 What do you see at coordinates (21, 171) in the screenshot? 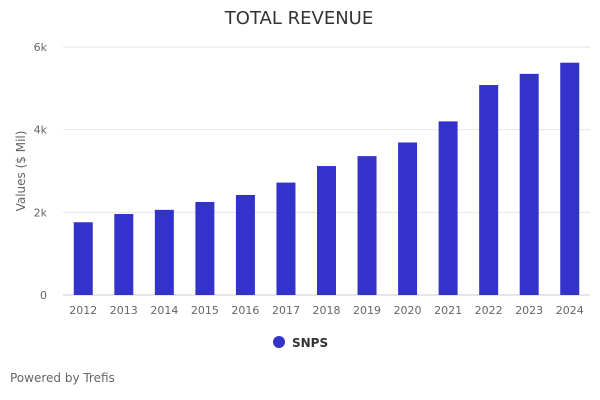
I see `y-axis-title: Values ($ Mil)` at bounding box center [21, 171].